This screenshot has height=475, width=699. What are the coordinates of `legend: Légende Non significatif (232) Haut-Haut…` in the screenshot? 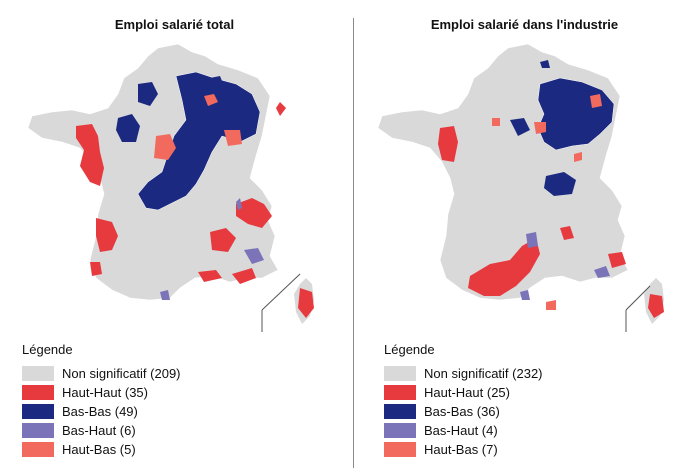 It's located at (463, 400).